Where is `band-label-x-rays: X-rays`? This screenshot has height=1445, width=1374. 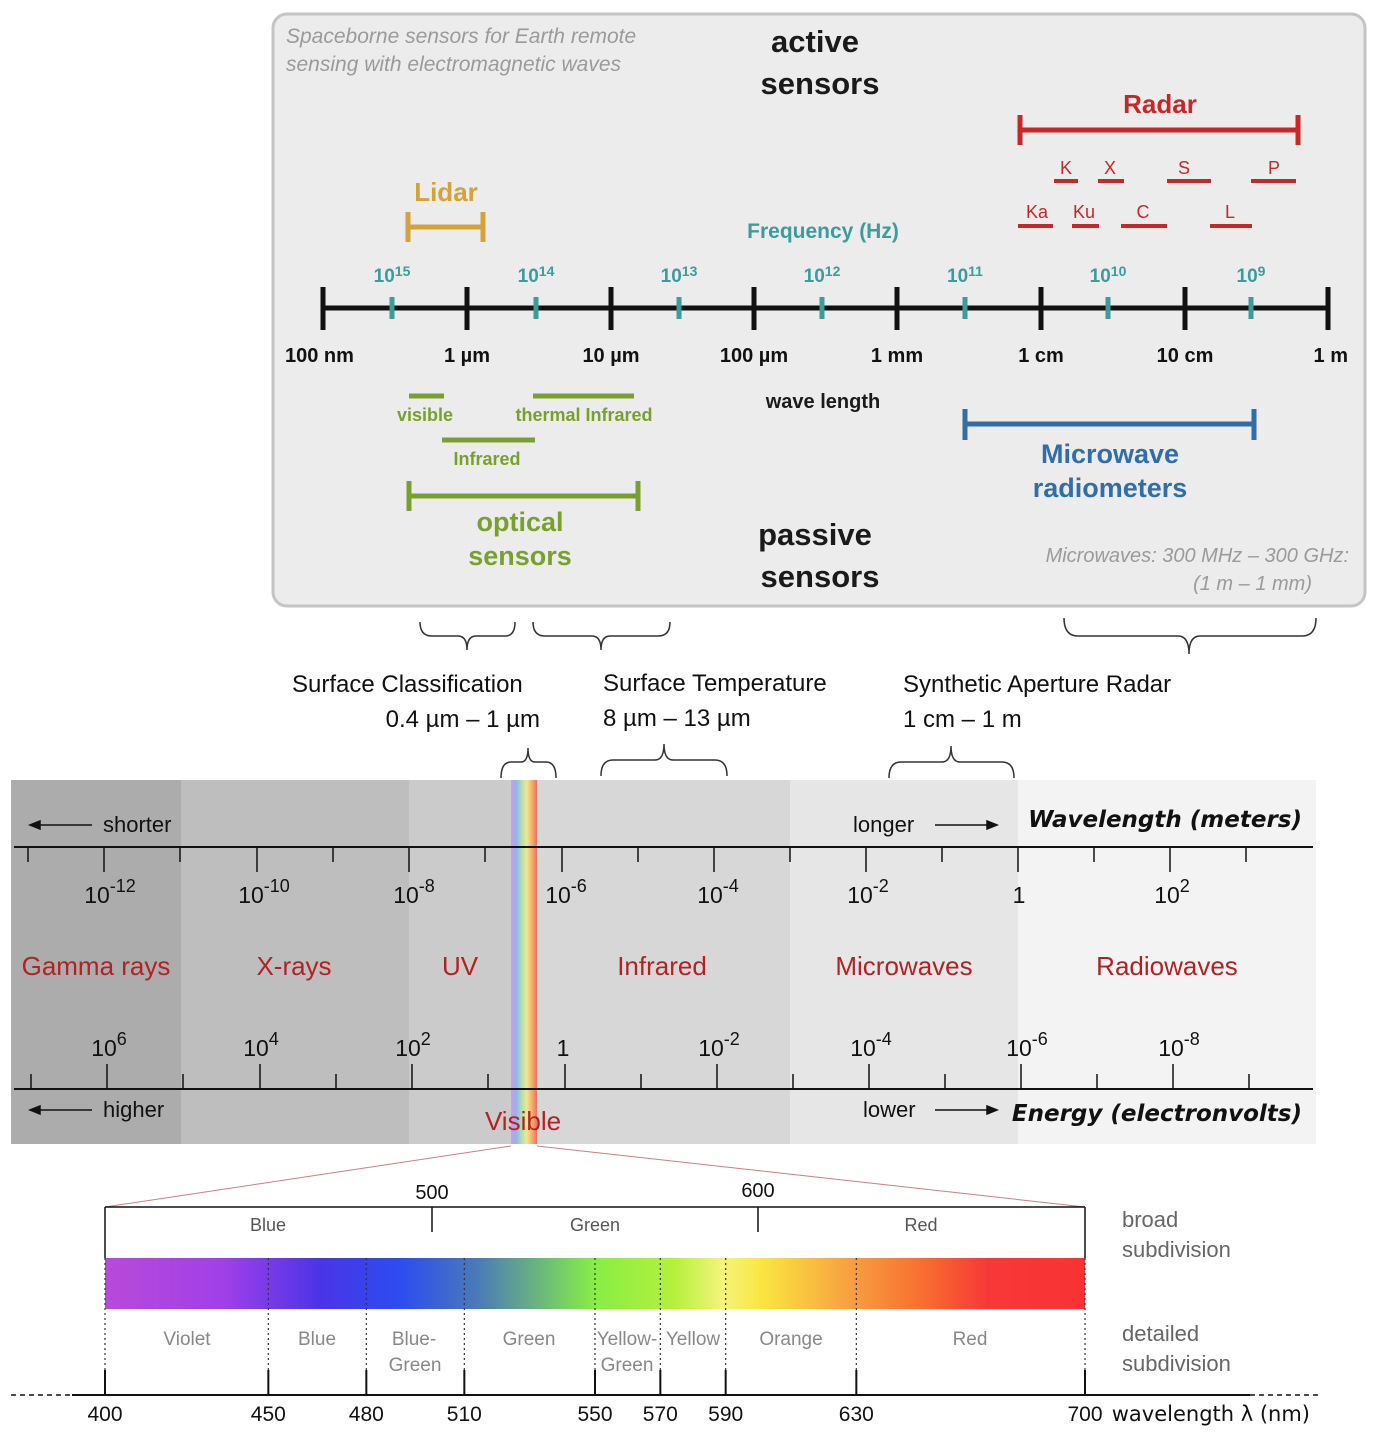 band-label-x-rays: X-rays is located at coordinates (293, 966).